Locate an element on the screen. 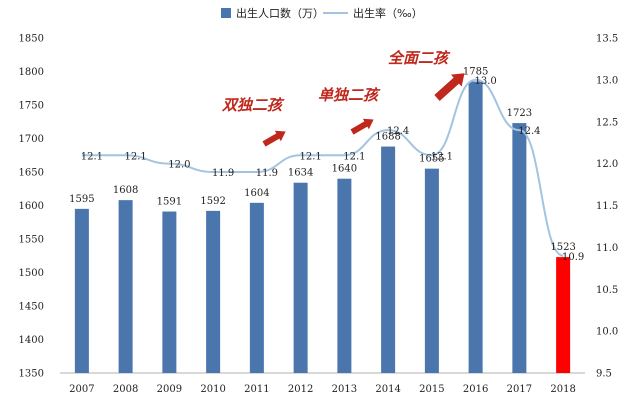 The width and height of the screenshot is (640, 407). y-right-tick-label: 12.0 is located at coordinates (607, 164).